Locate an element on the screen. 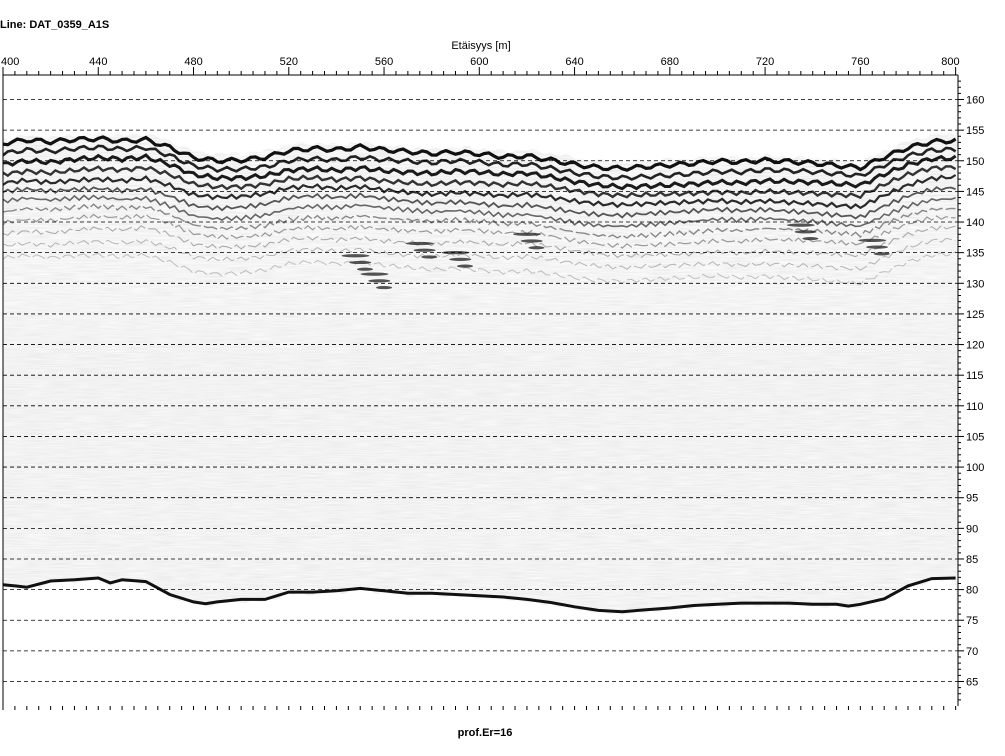 The height and width of the screenshot is (756, 1005). y-tick-label: 150 is located at coordinates (975, 162).